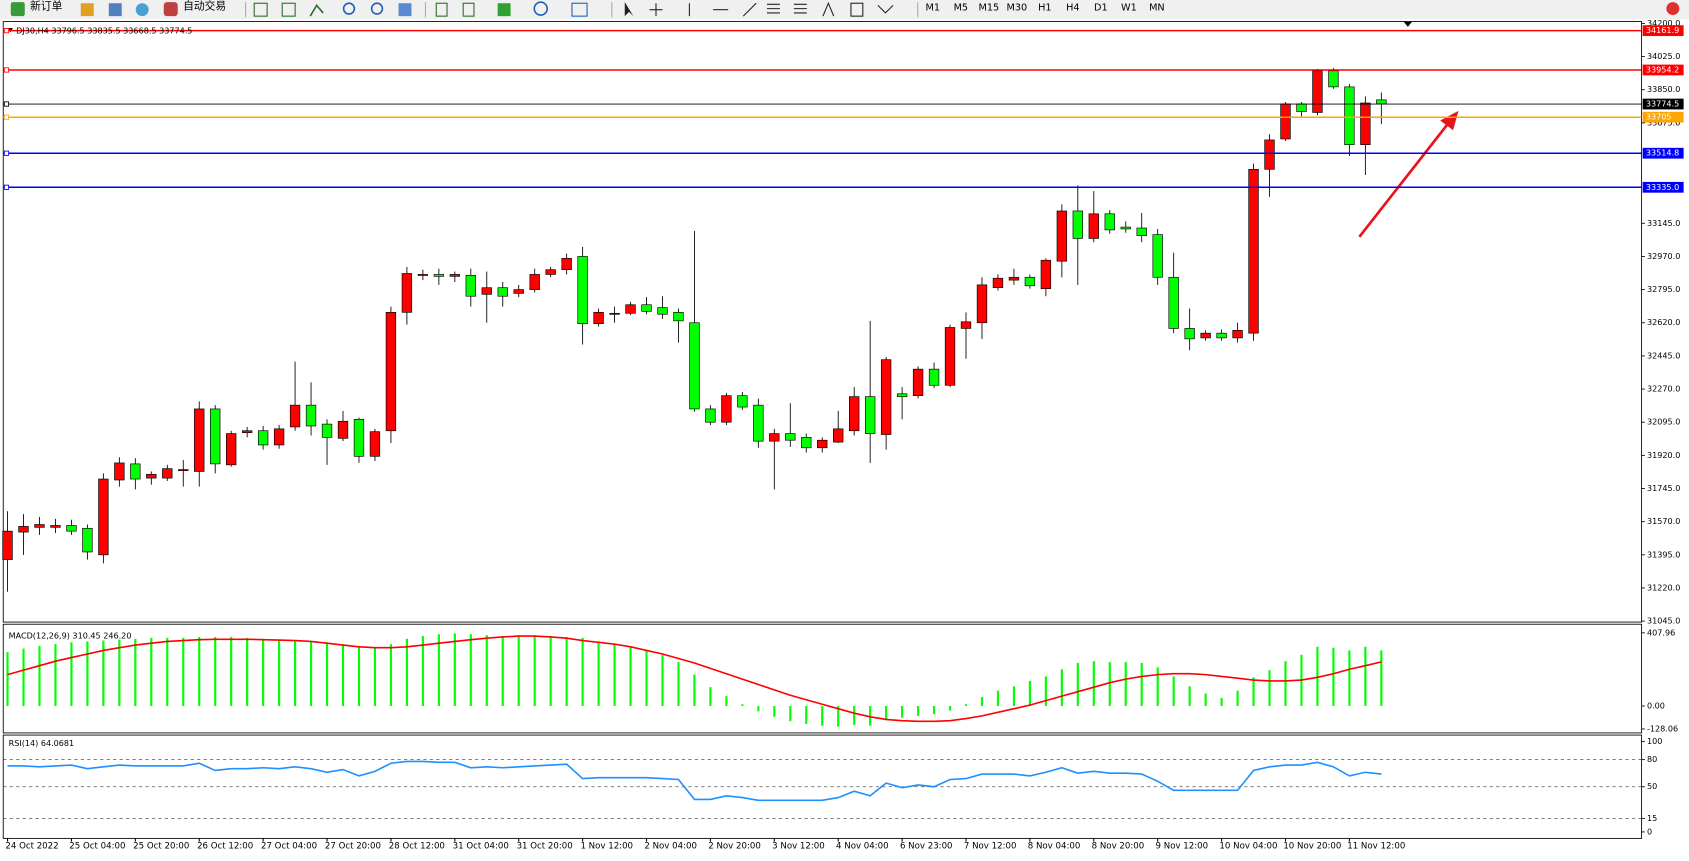  What do you see at coordinates (1072, 8) in the screenshot?
I see `timeframe-button: H4` at bounding box center [1072, 8].